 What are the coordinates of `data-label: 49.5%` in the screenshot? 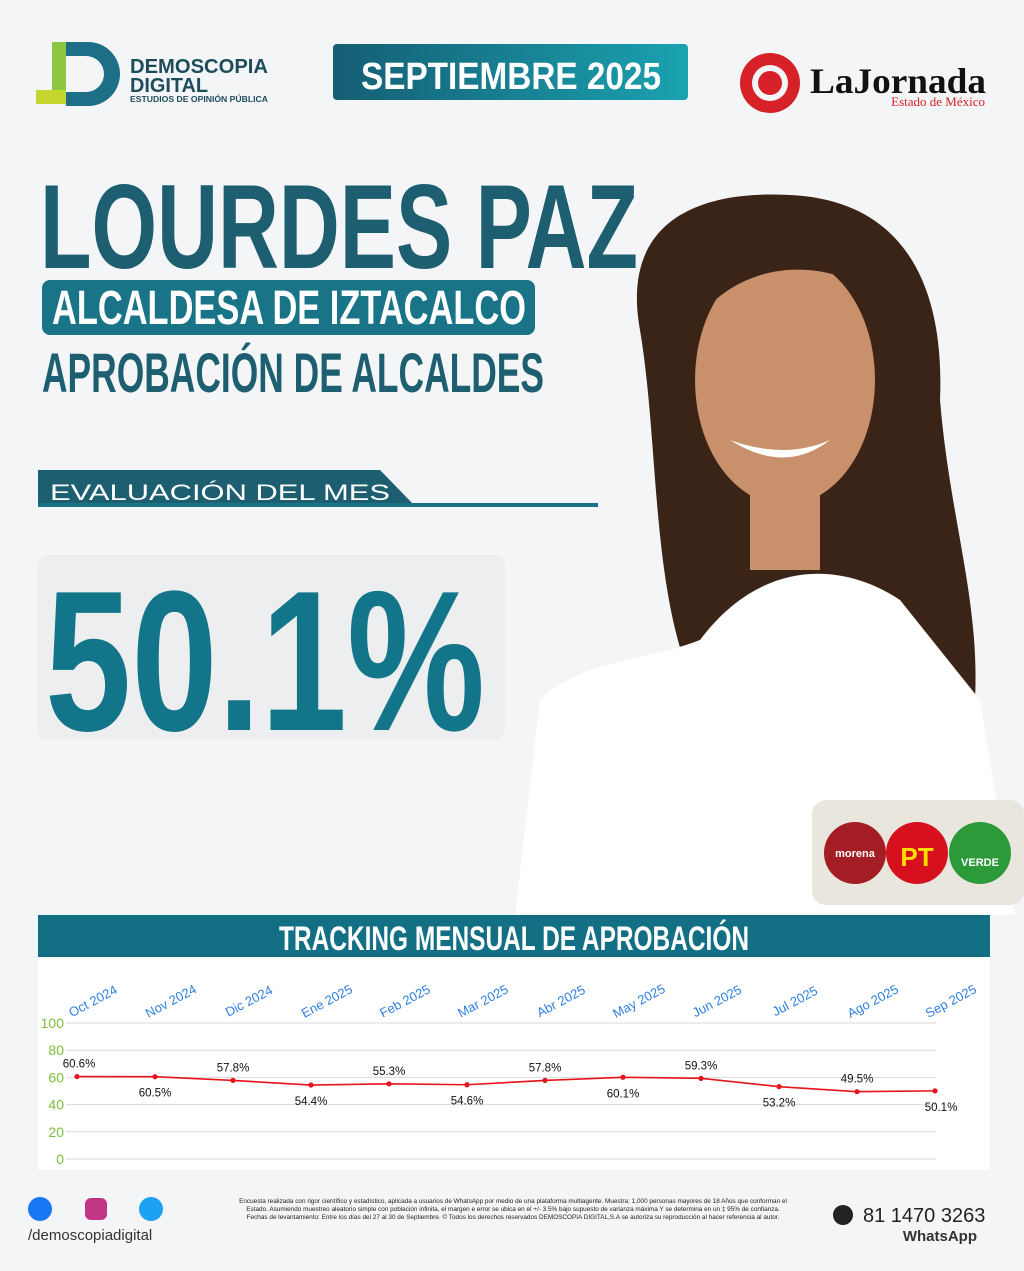 It's located at (857, 1080).